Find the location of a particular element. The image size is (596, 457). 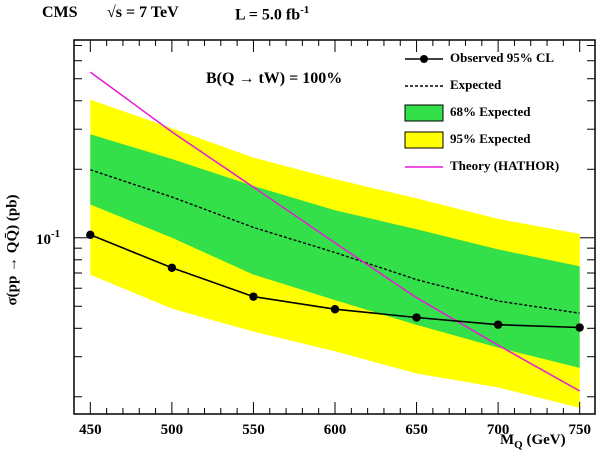

x-tick-label: 650 is located at coordinates (416, 430).